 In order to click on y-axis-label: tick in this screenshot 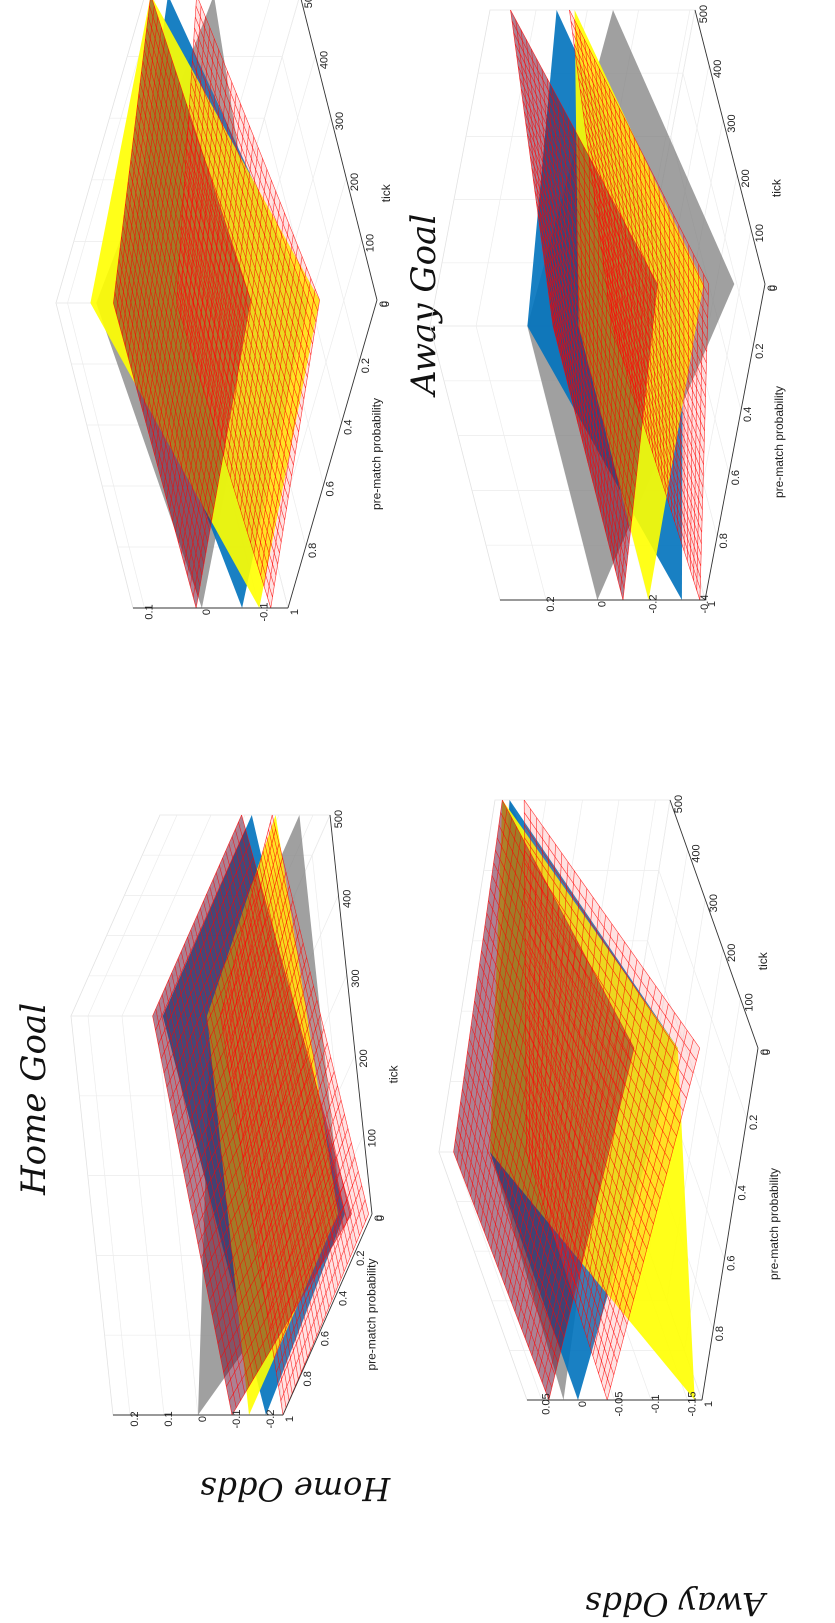, I will do `click(393, 1073)`.